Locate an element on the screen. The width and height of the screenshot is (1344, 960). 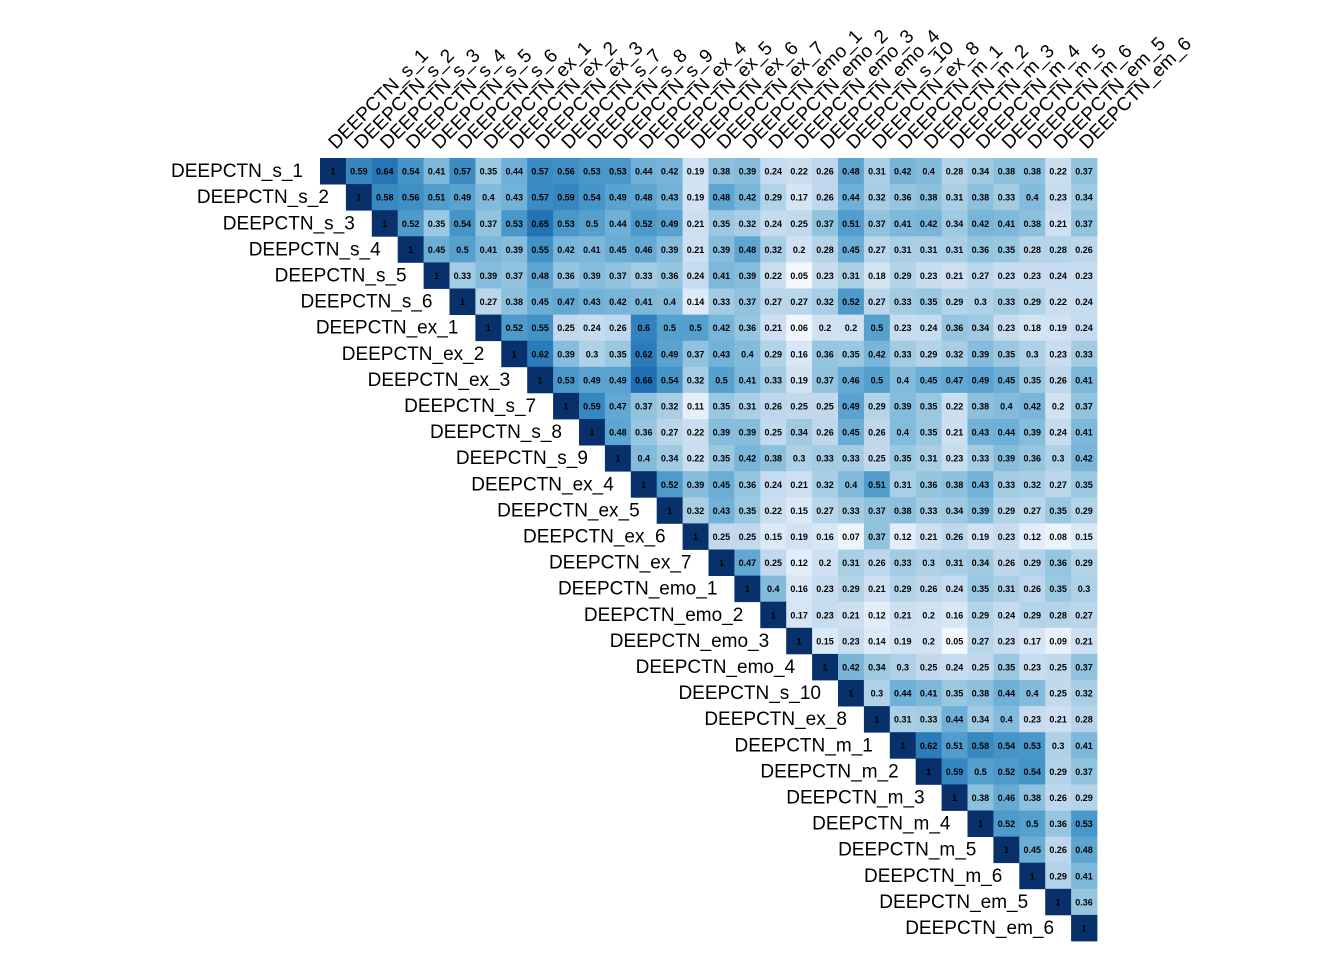
cell-value-label: 0.56 is located at coordinates (411, 198).